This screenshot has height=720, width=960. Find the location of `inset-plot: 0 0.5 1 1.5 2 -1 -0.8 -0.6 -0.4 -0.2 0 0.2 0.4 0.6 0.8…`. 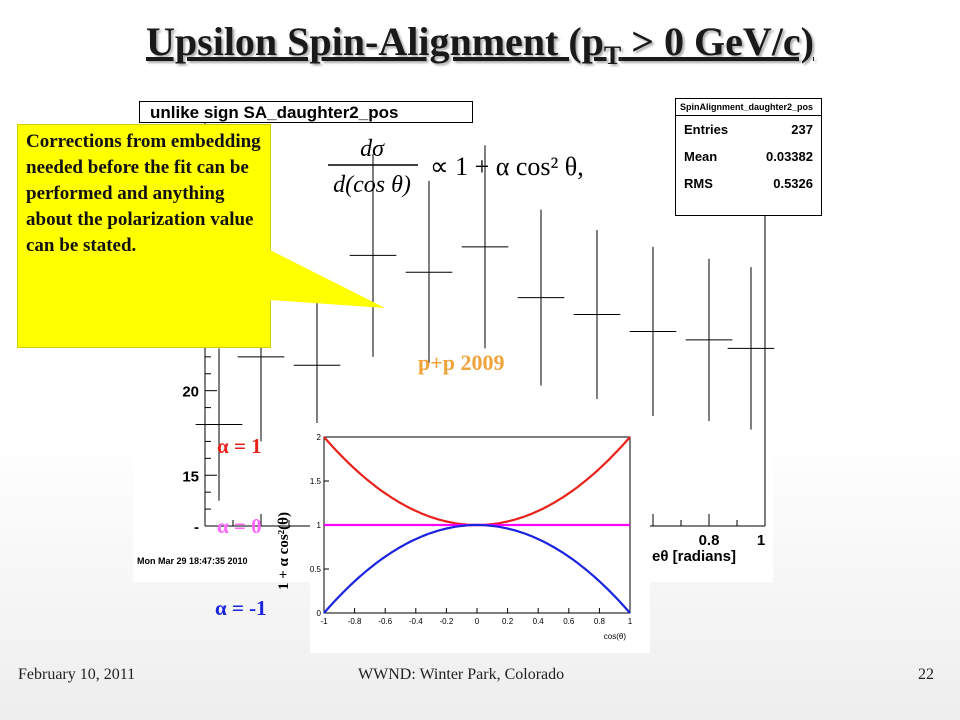

inset-plot: 0 0.5 1 1.5 2 -1 -0.8 -0.6 -0.4 -0.2 0 0.2 0.4 0.6 0.8… is located at coordinates (480, 538).